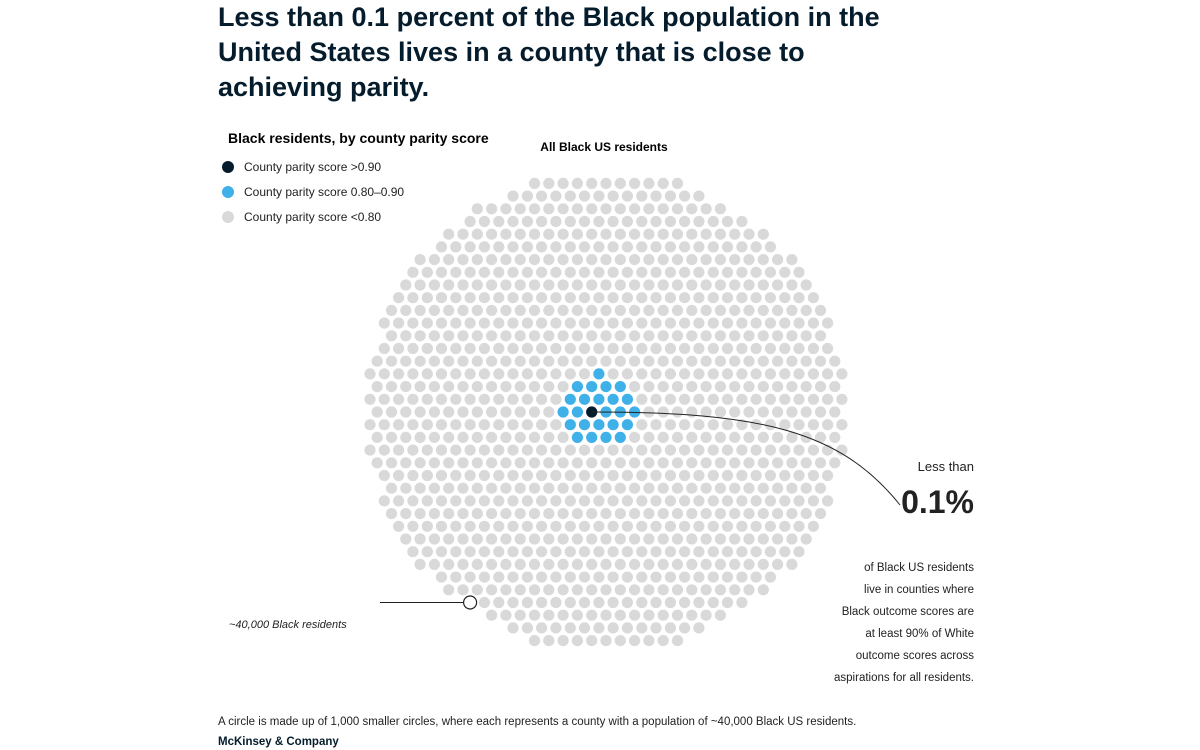  What do you see at coordinates (313, 166) in the screenshot?
I see `legend-label-high: County parity score >0.90` at bounding box center [313, 166].